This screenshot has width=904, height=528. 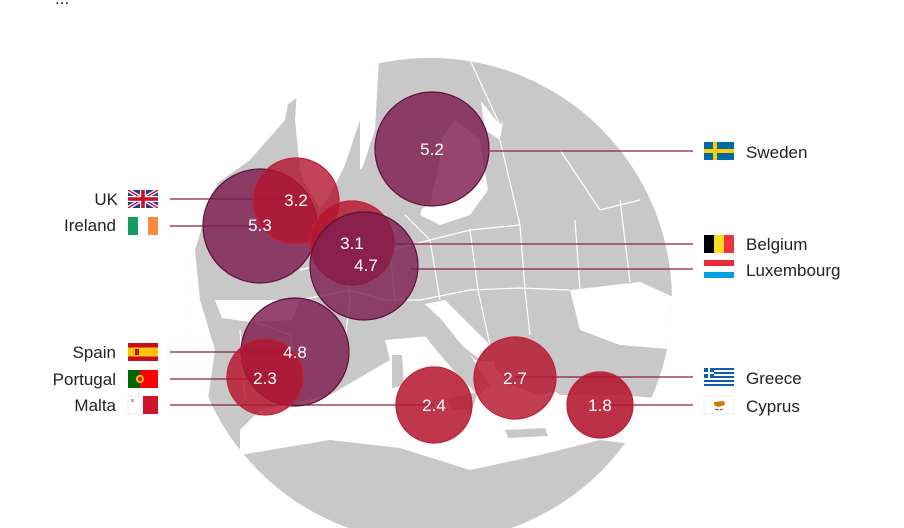 What do you see at coordinates (719, 377) in the screenshot?
I see `greece-flag-icon` at bounding box center [719, 377].